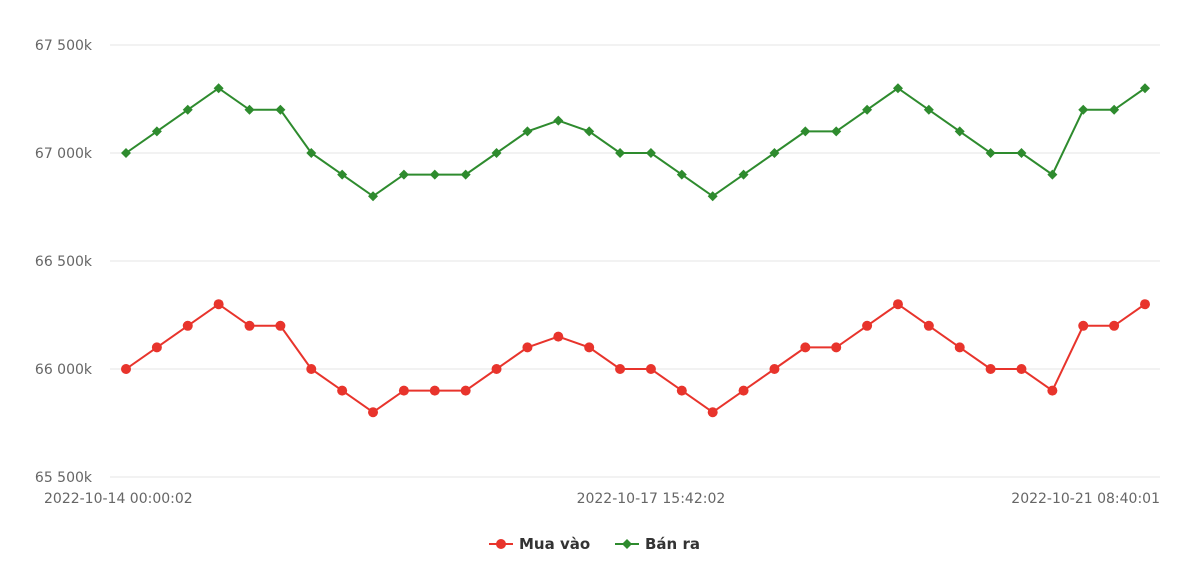  I want to click on y-axis: 65 500k 66 000k 66 500k 67 000k 67 500k, so click(64, 262).